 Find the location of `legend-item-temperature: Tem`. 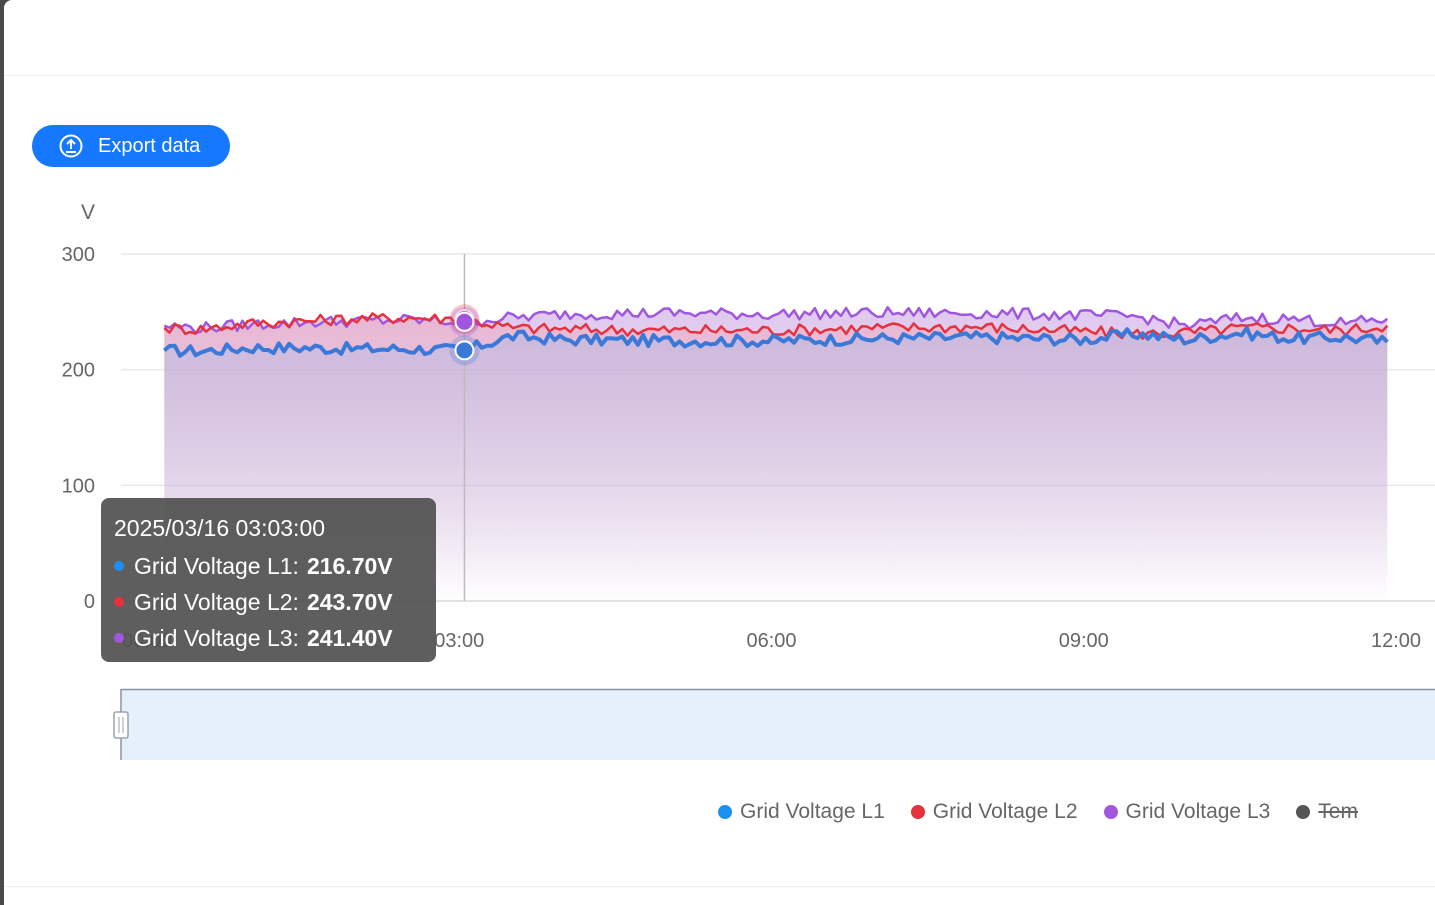

legend-item-temperature: Tem is located at coordinates (1327, 812).